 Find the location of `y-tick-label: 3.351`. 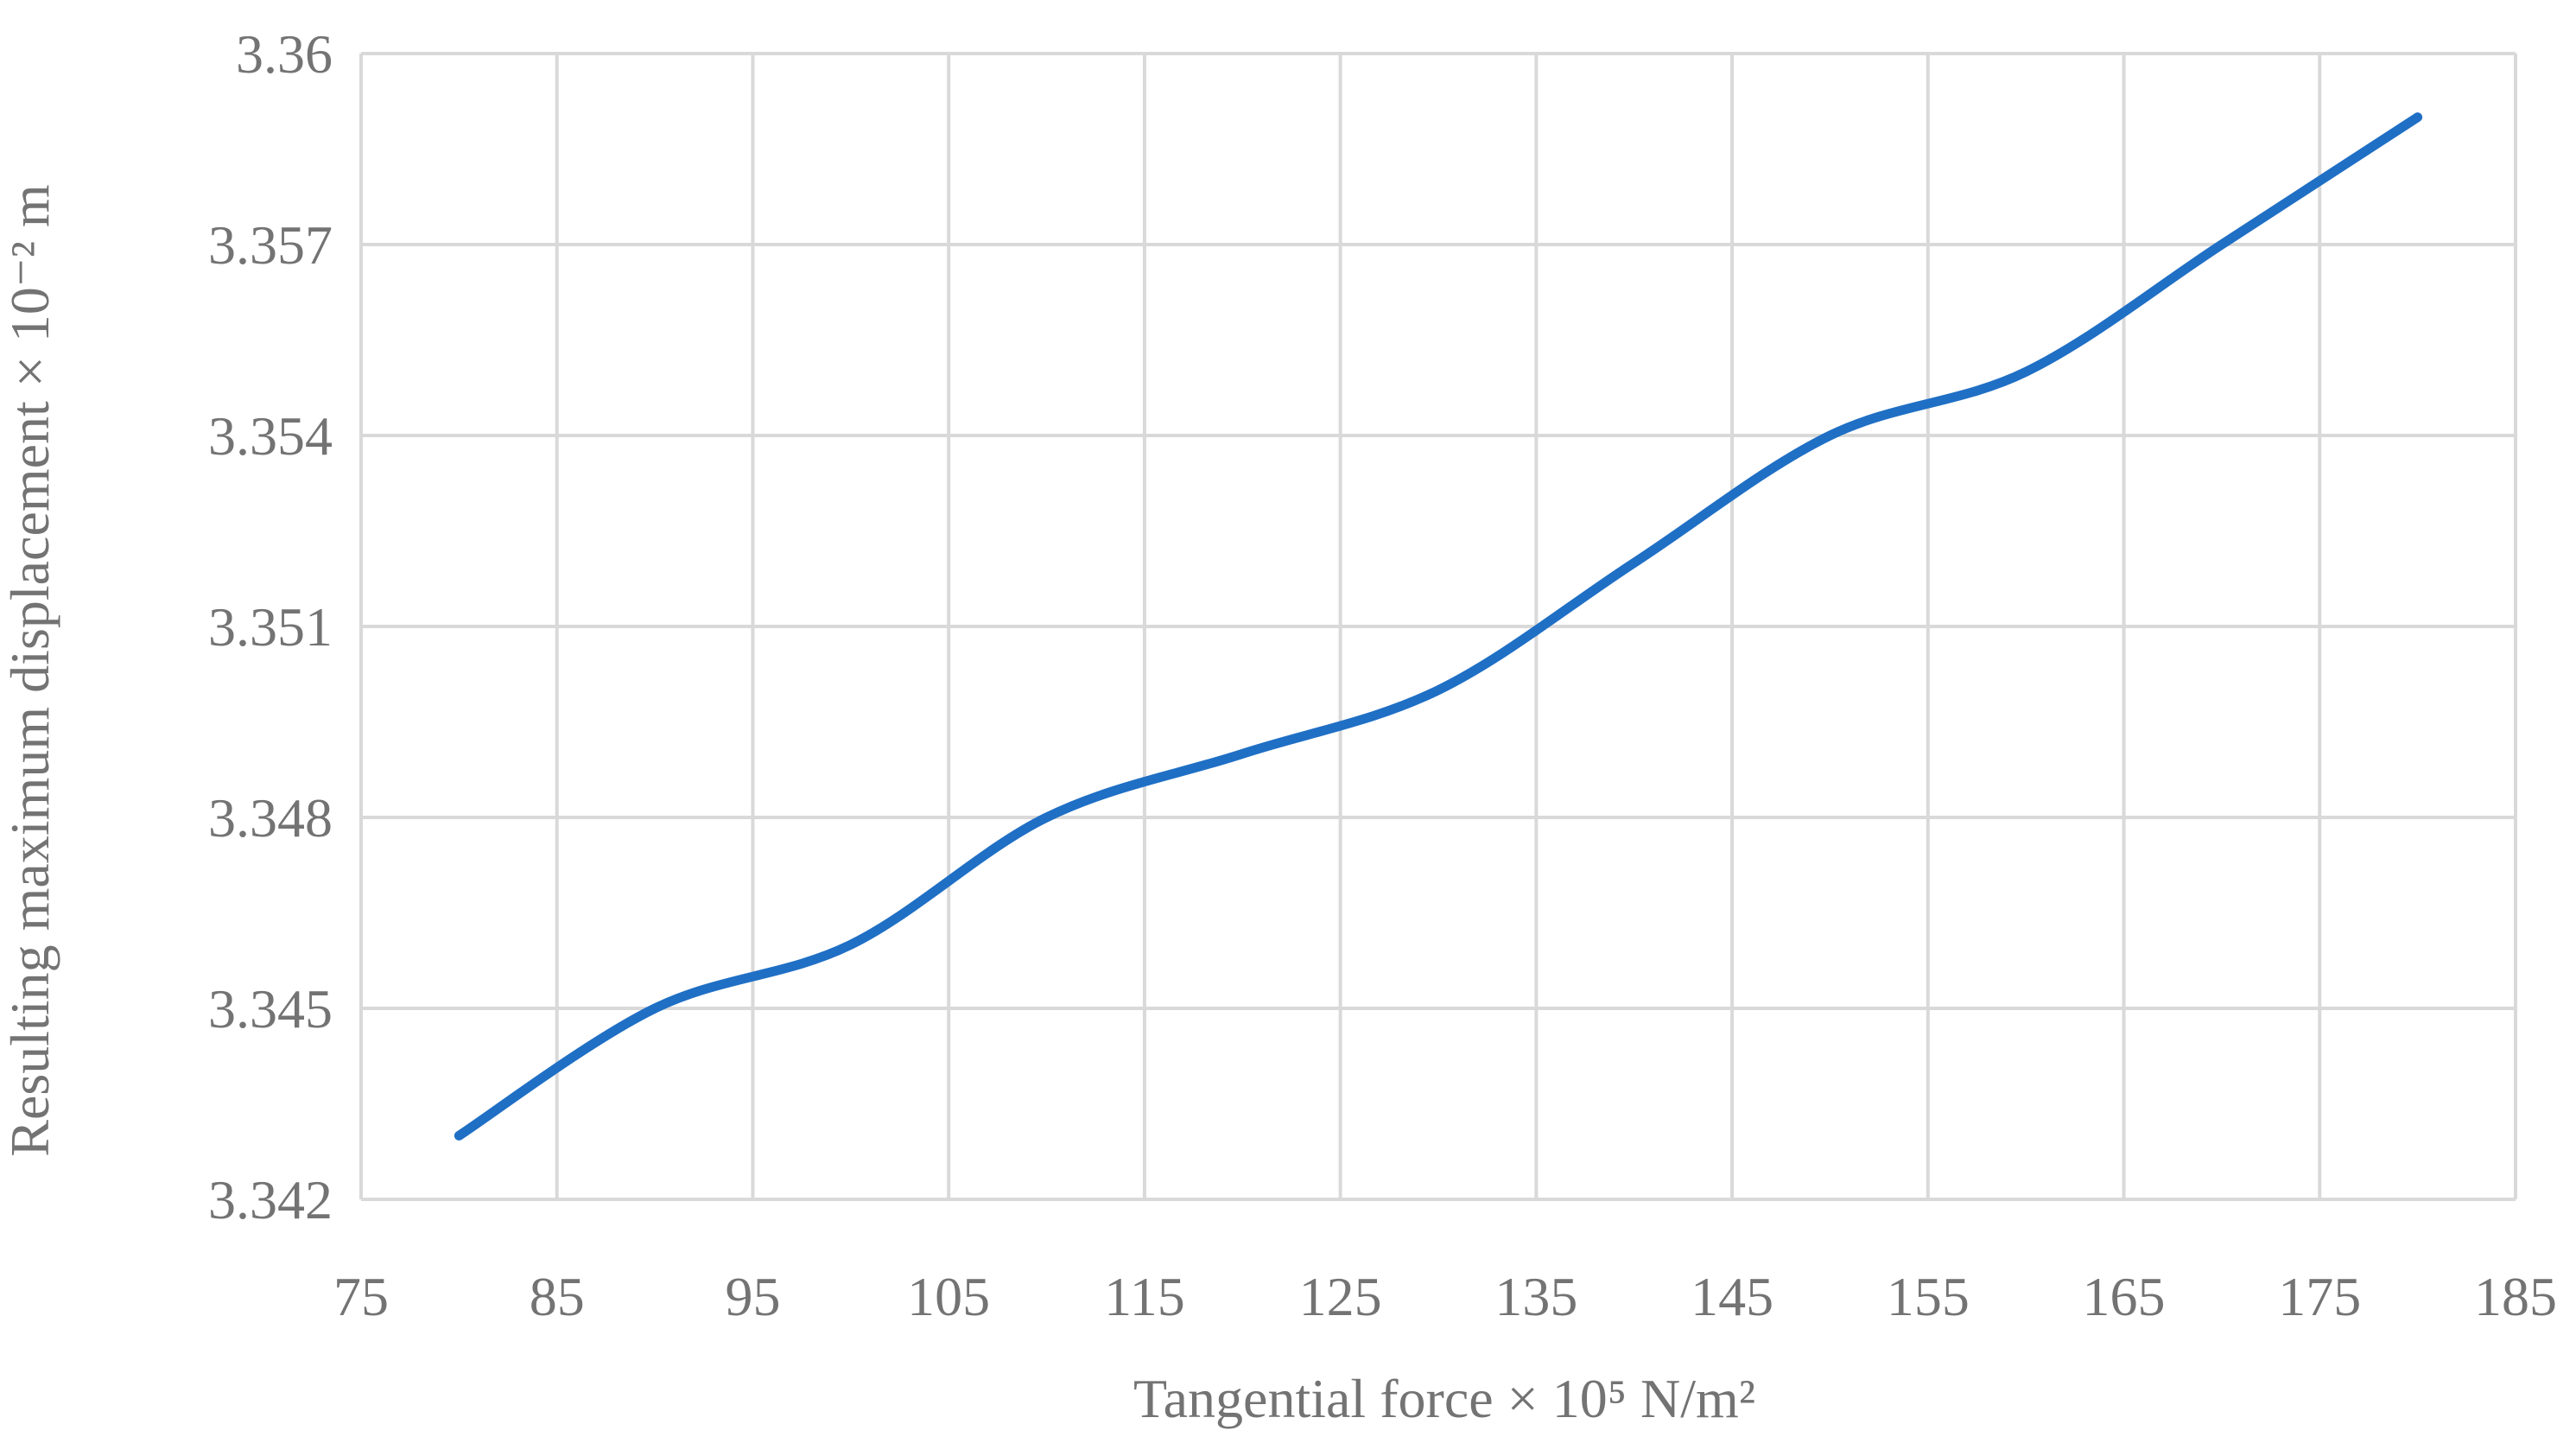

y-tick-label: 3.351 is located at coordinates (270, 627).